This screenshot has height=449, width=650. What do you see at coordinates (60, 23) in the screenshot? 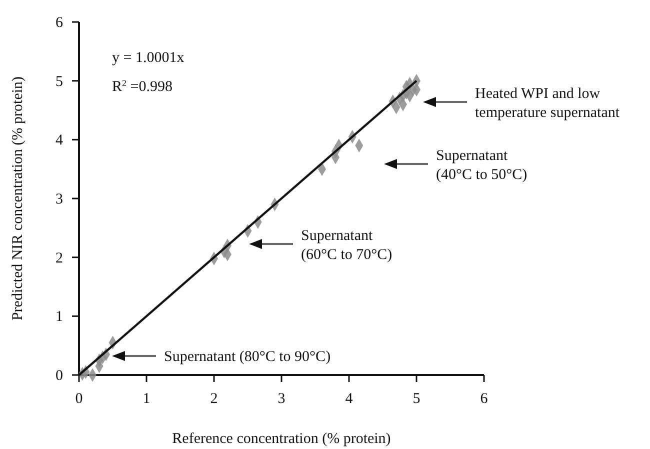
I see `y-tick-label: 6` at bounding box center [60, 23].